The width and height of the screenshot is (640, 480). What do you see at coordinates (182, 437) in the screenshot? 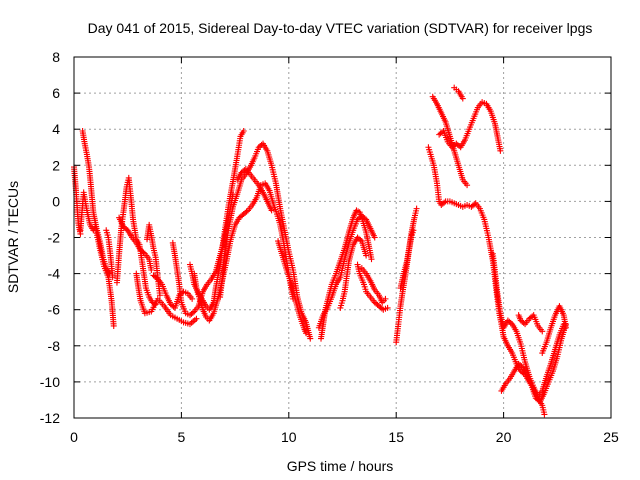
I see `x-tick-label: 5` at bounding box center [182, 437].